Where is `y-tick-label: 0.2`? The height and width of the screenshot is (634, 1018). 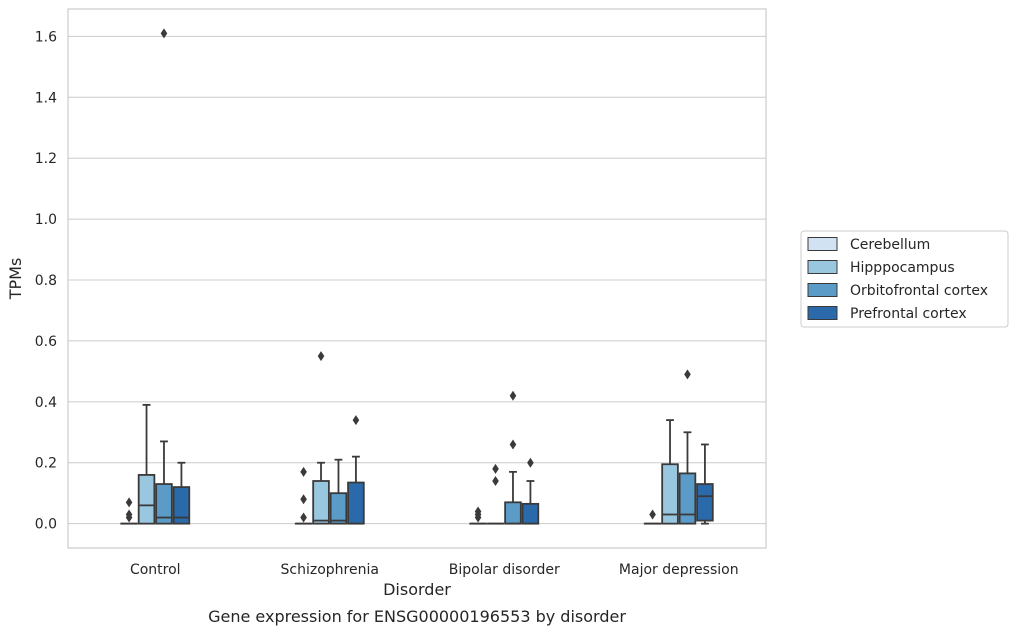 y-tick-label: 0.2 is located at coordinates (46, 464).